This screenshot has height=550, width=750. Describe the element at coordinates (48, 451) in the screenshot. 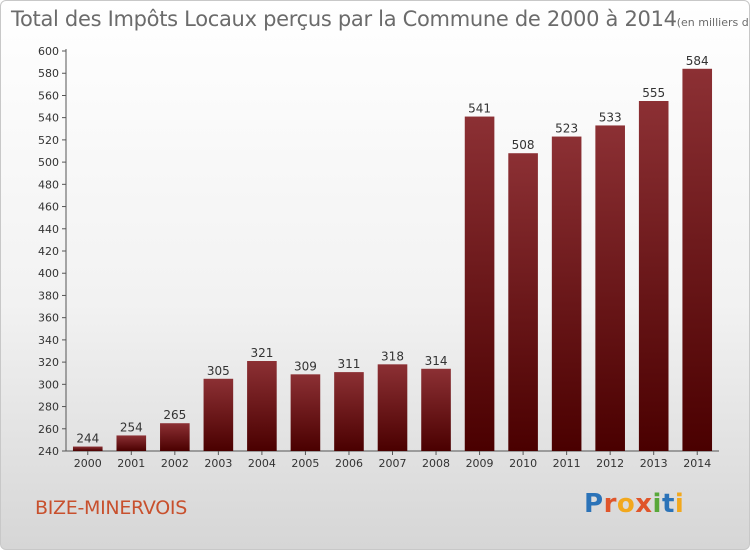

I see `y-tick-label: 240` at that location.